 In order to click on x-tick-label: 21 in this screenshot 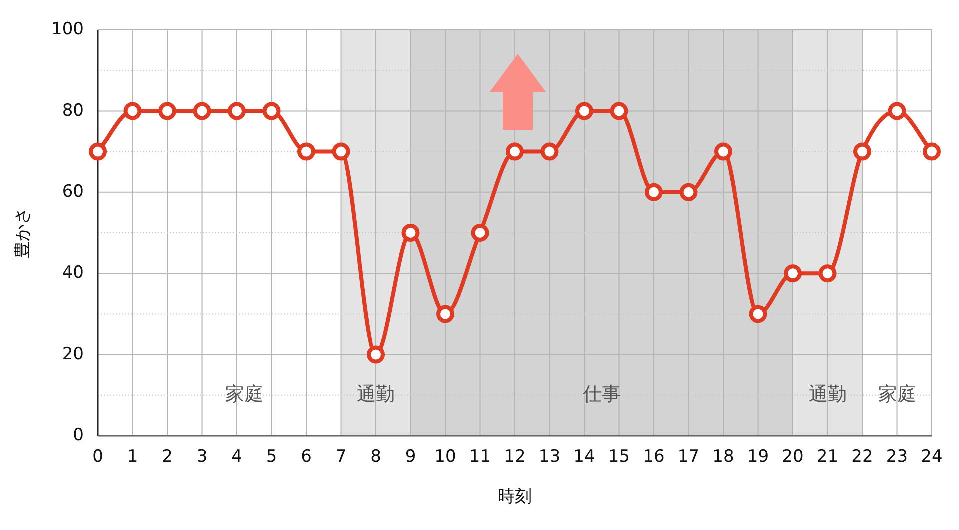, I will do `click(827, 457)`.